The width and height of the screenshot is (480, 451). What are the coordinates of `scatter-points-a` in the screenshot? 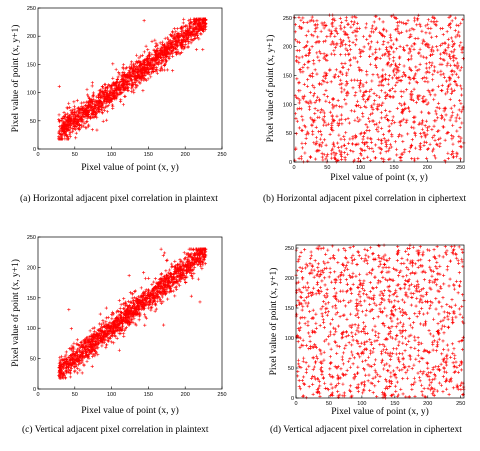 It's located at (132, 79).